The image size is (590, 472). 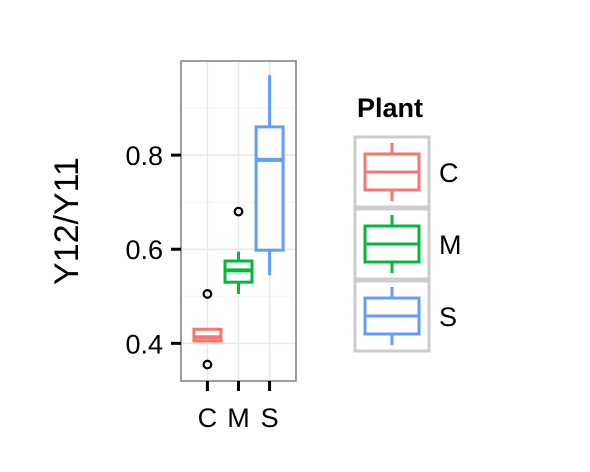 I want to click on box-S, so click(x=269, y=175).